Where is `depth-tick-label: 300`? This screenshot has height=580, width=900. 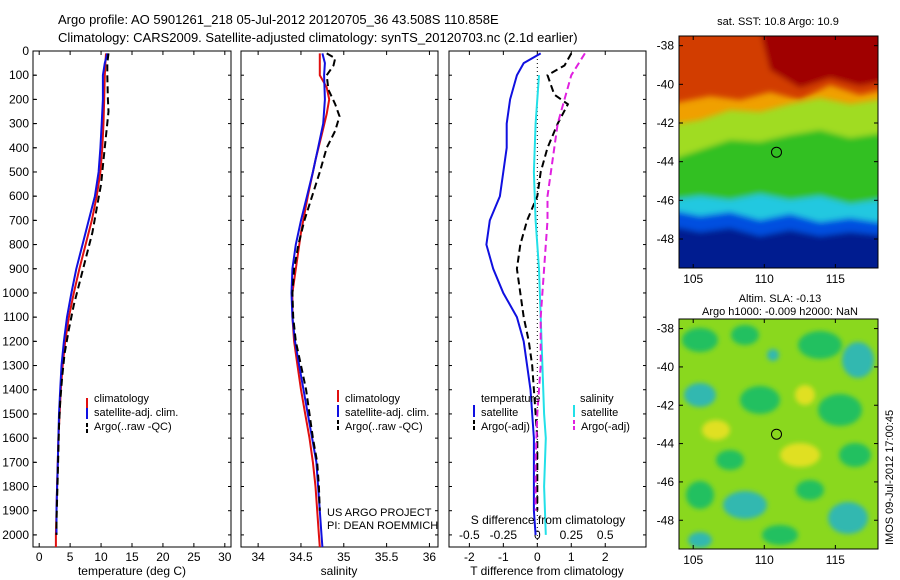
depth-tick-label: 300 is located at coordinates (19, 124).